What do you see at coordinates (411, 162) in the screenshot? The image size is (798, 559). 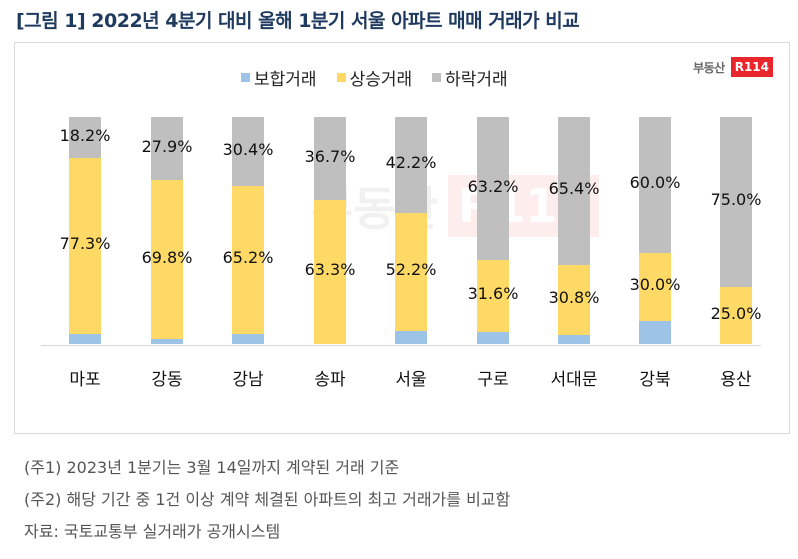 I see `data-label: 42.2%` at bounding box center [411, 162].